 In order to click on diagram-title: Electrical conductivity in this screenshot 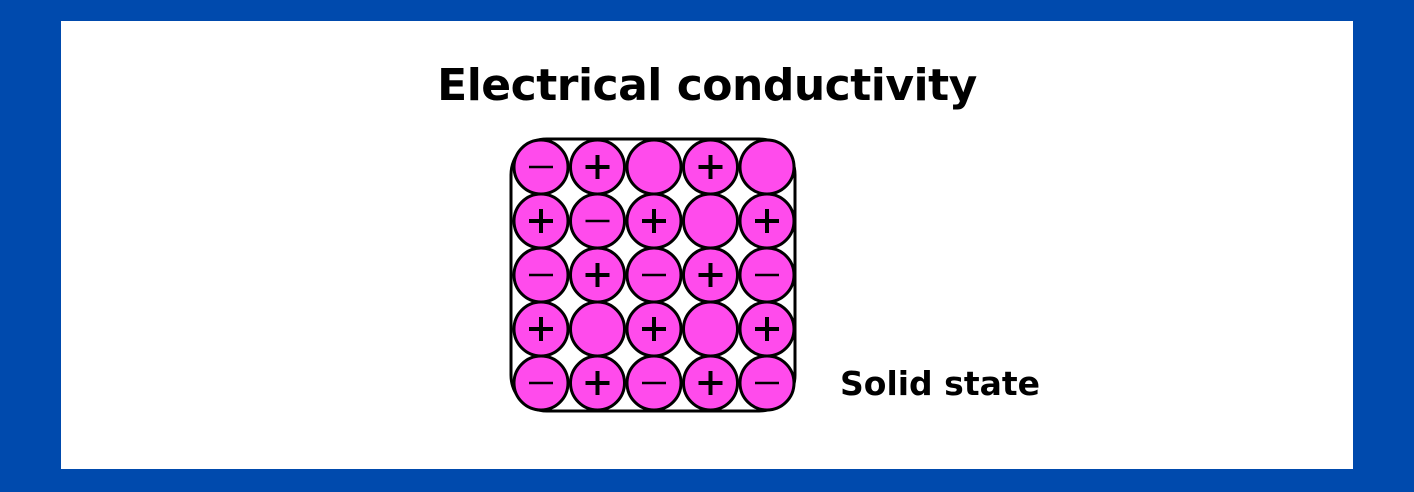, I will do `click(707, 85)`.